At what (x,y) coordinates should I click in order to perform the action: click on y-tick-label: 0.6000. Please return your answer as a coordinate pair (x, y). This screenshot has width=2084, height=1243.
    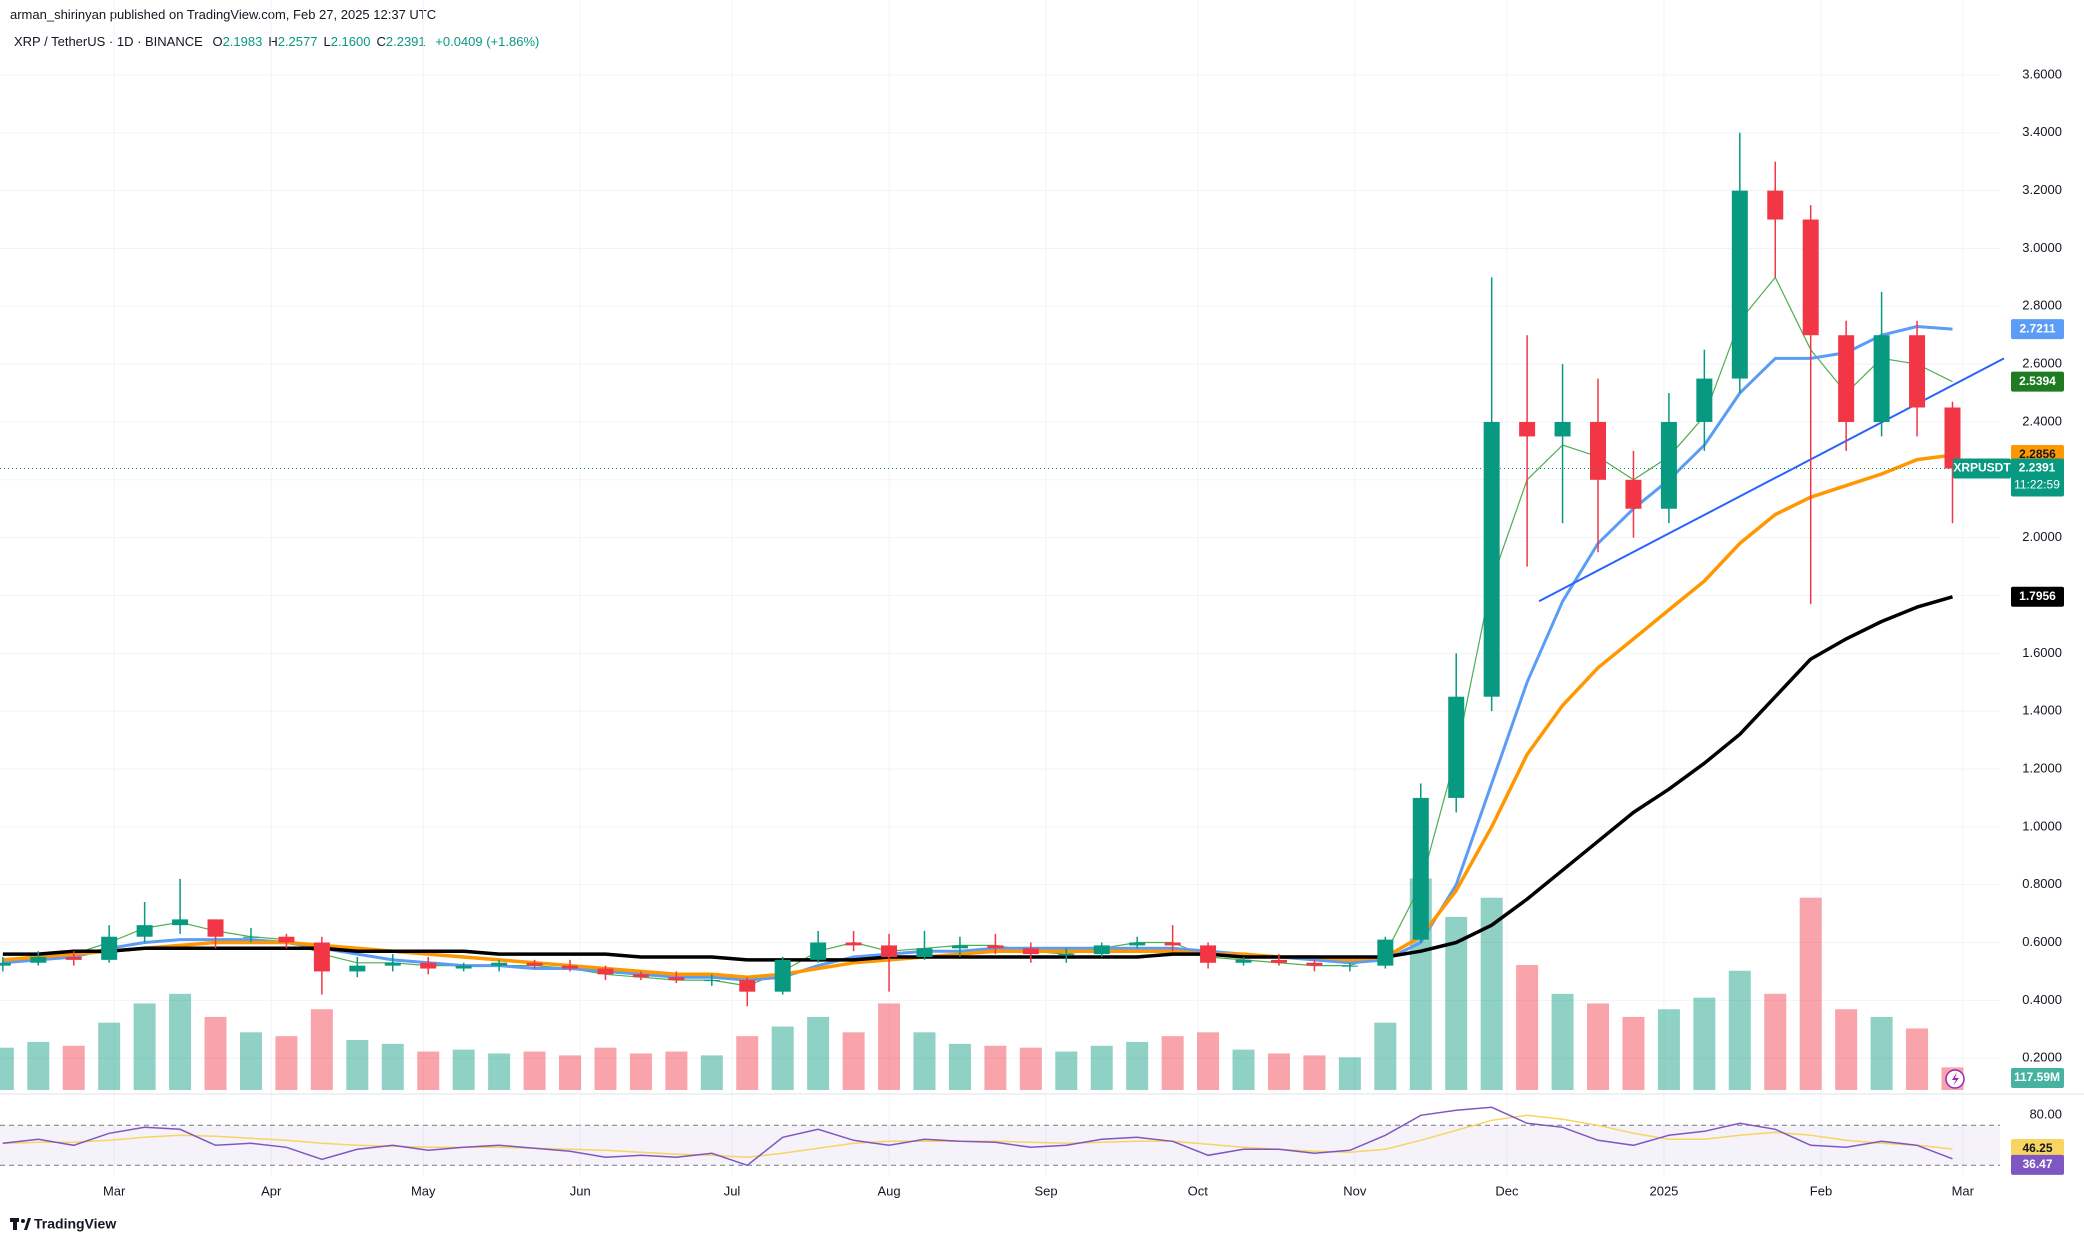
    Looking at the image, I should click on (2042, 941).